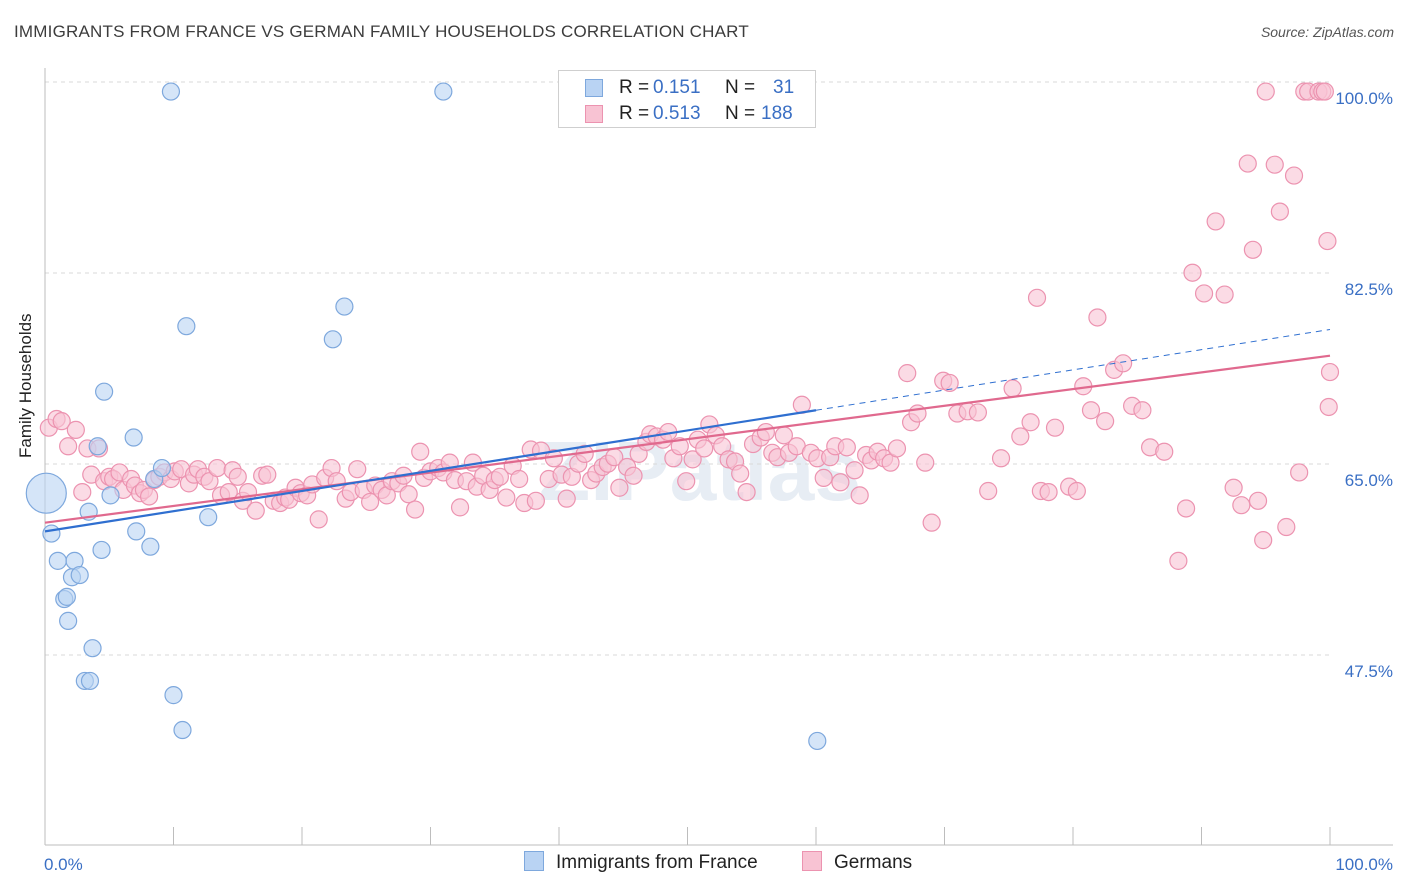 The height and width of the screenshot is (892, 1406). What do you see at coordinates (1327, 32) in the screenshot?
I see `source-label: Source: ZipAtlas.com` at bounding box center [1327, 32].